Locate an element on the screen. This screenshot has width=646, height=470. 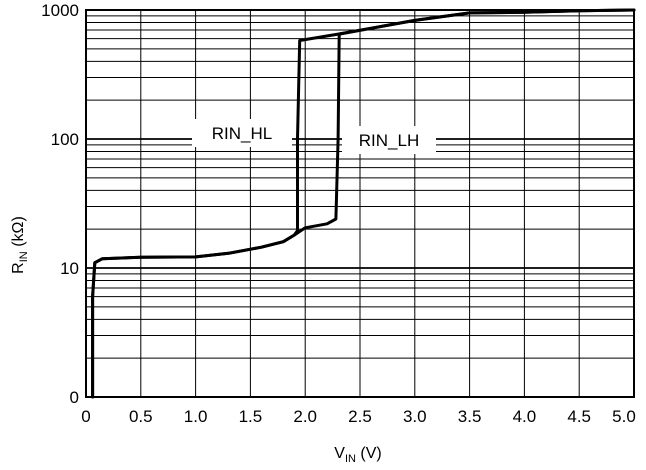
y-tick-label: 0 is located at coordinates (74, 397).